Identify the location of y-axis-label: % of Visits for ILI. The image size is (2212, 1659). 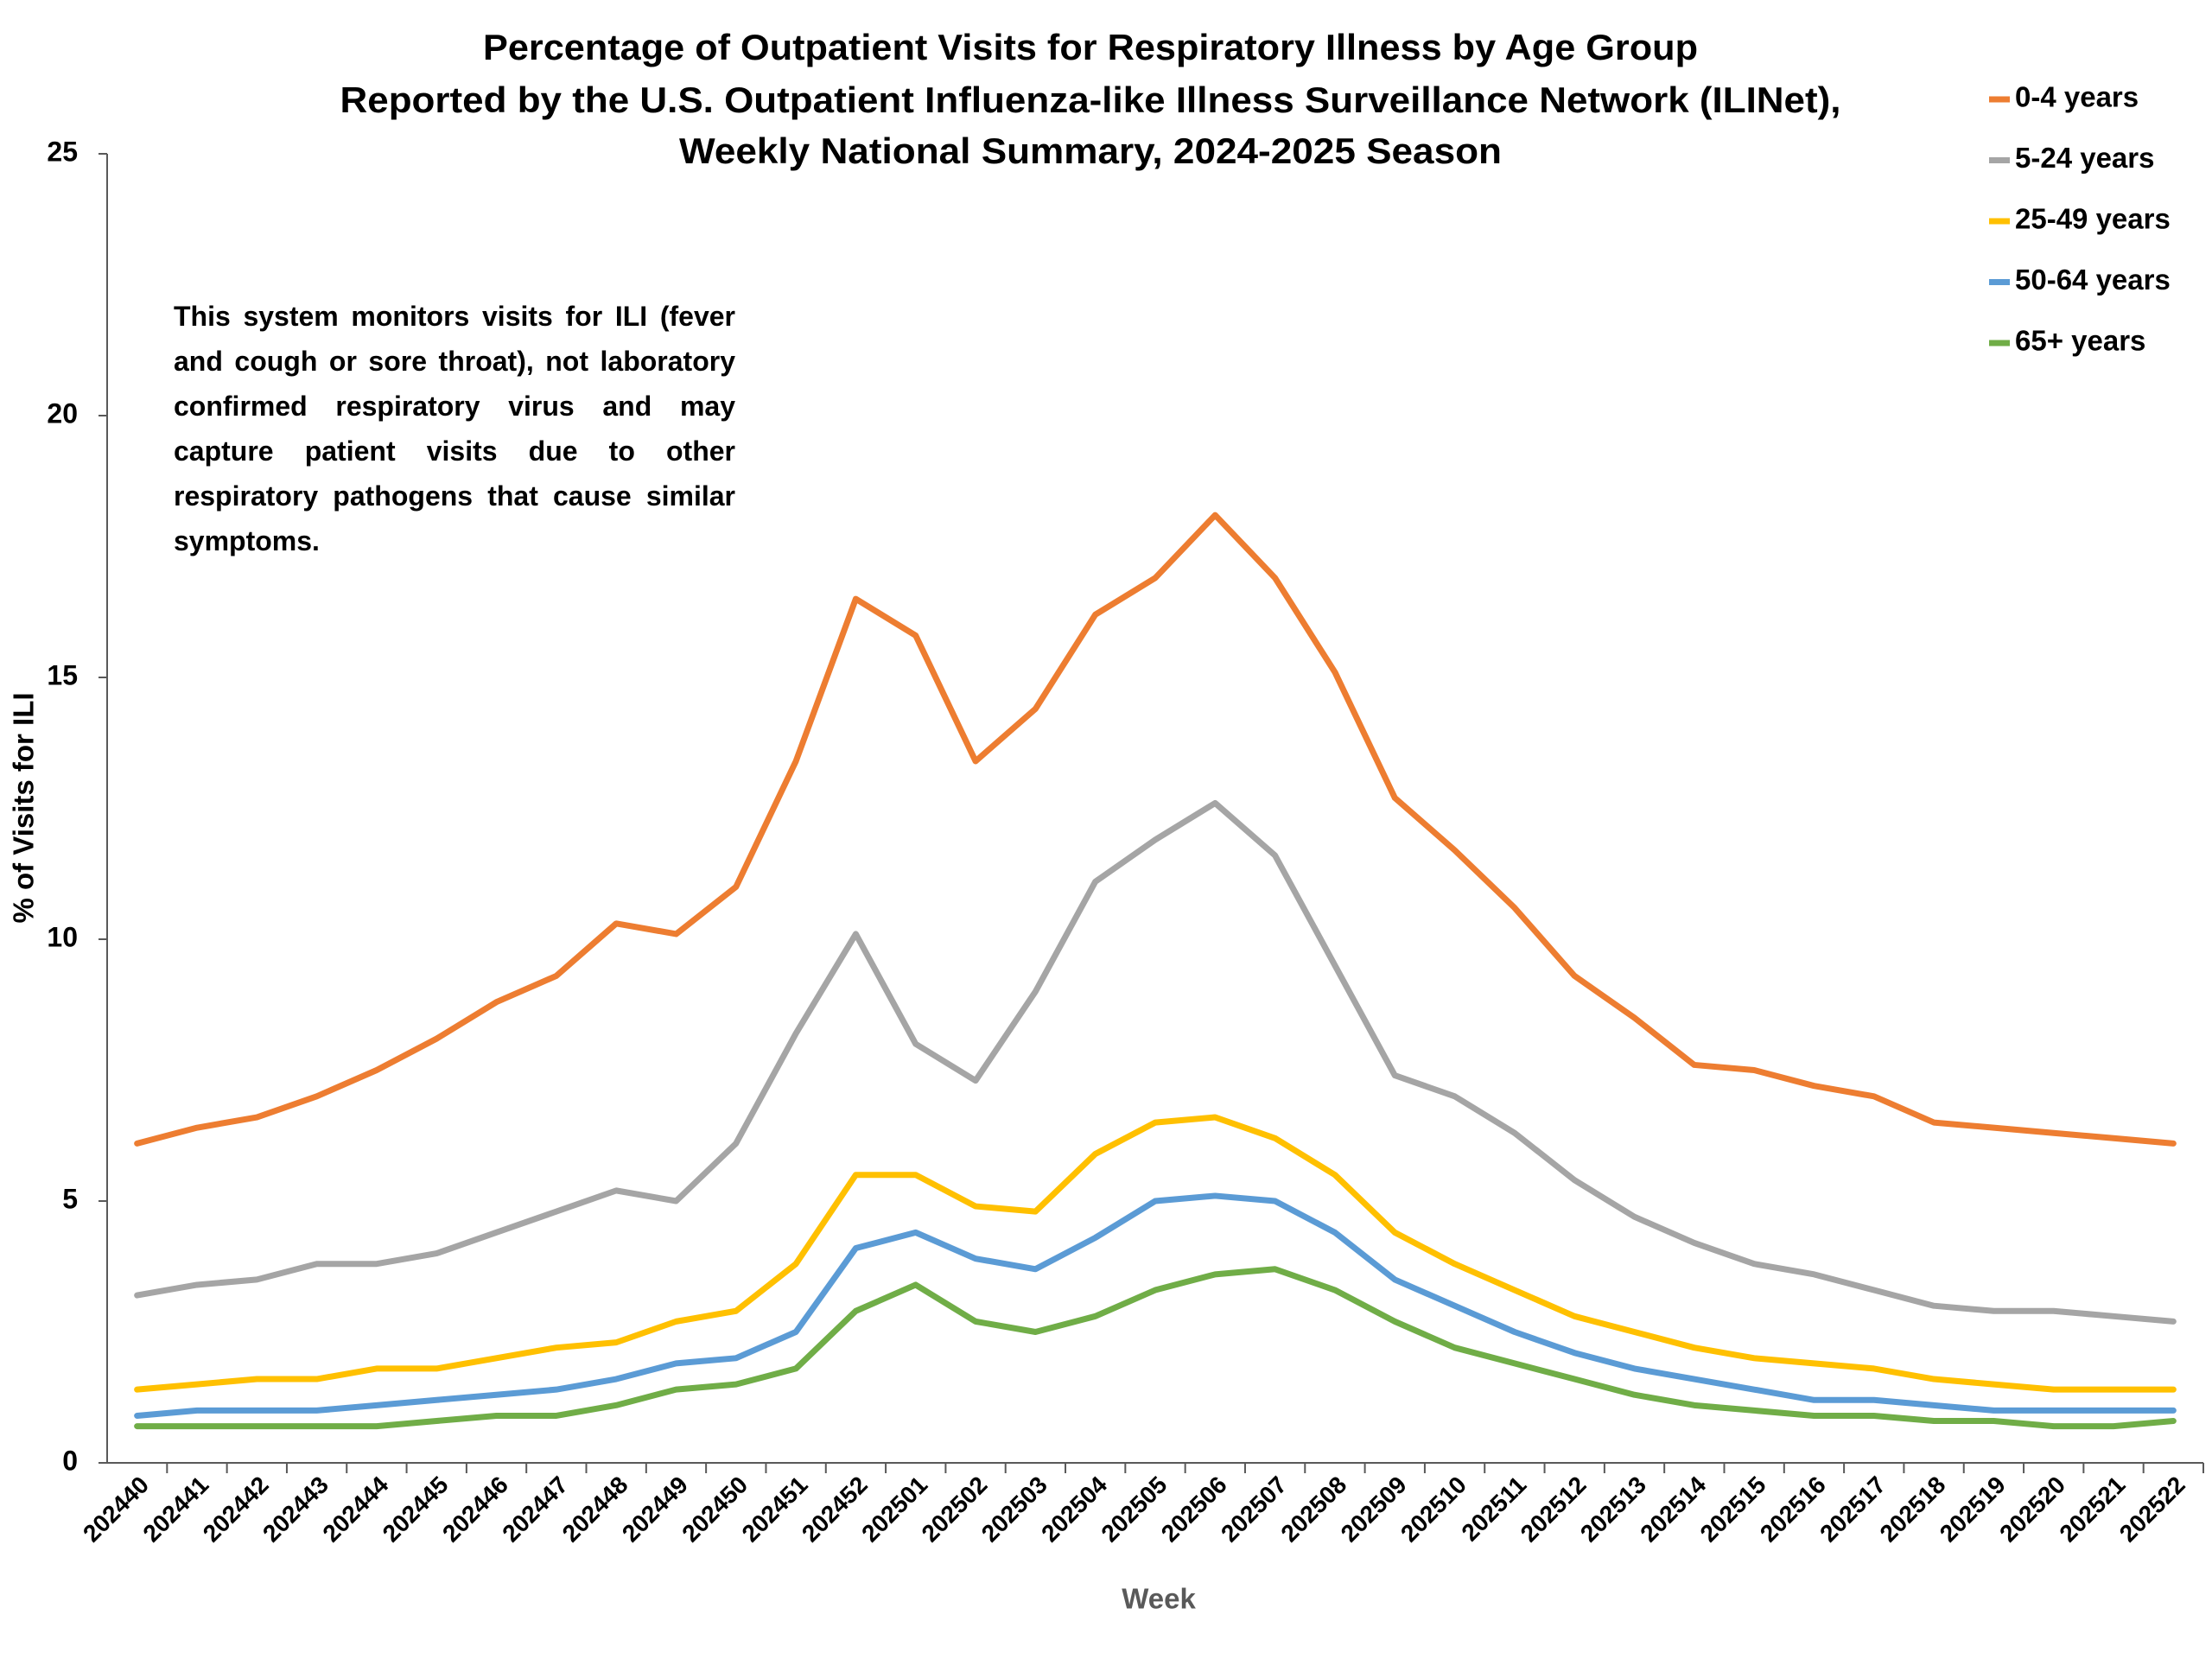
(24, 807).